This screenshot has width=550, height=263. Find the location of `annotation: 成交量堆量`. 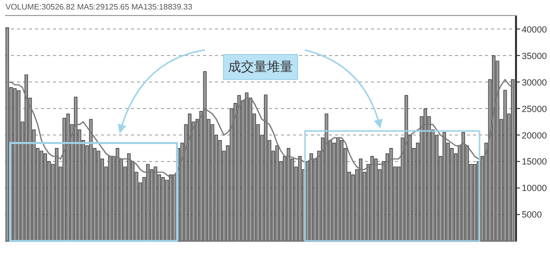

annotation: 成交量堆量 is located at coordinates (260, 67).